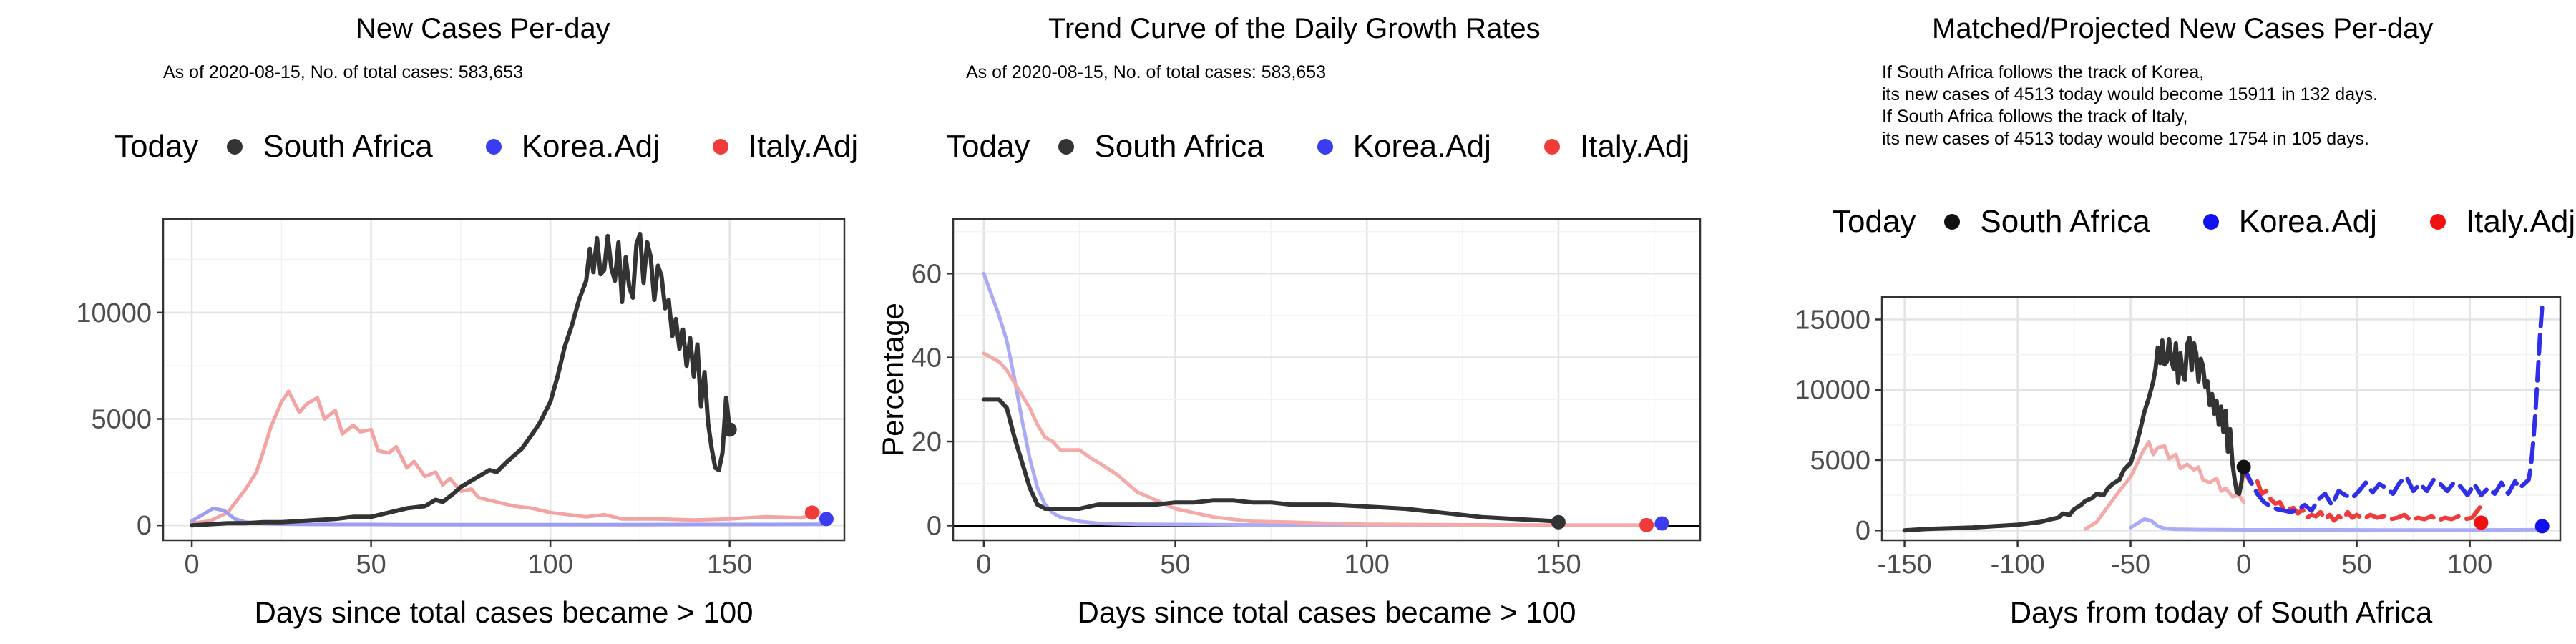 This screenshot has height=644, width=2576. What do you see at coordinates (927, 274) in the screenshot?
I see `y-tick-label: 60` at bounding box center [927, 274].